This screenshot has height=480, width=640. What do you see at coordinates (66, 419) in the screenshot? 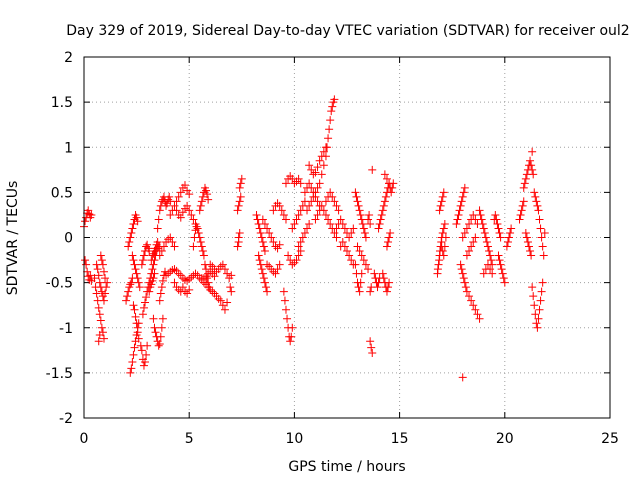
I see `y-tick-label: -2` at bounding box center [66, 419].